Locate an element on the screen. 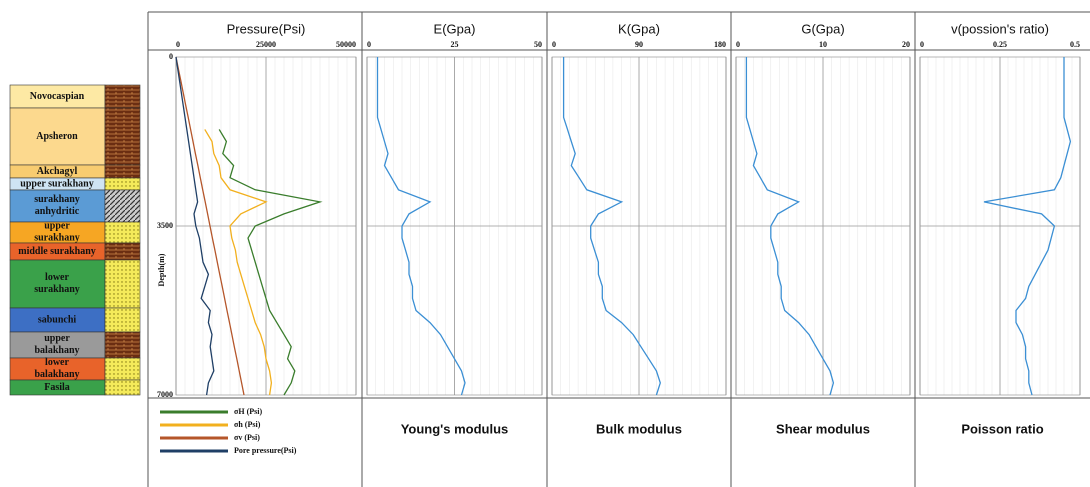 The height and width of the screenshot is (487, 1090). formation-label: middle surakhany is located at coordinates (57, 251).